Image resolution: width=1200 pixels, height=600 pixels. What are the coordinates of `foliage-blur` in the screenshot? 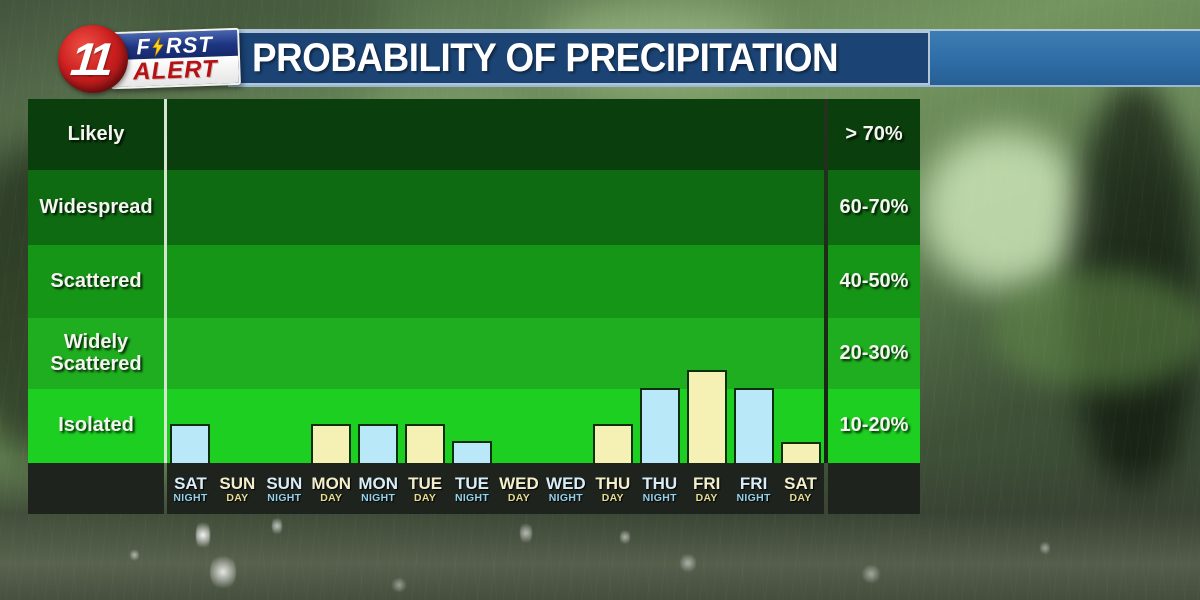 It's located at (1095, 330).